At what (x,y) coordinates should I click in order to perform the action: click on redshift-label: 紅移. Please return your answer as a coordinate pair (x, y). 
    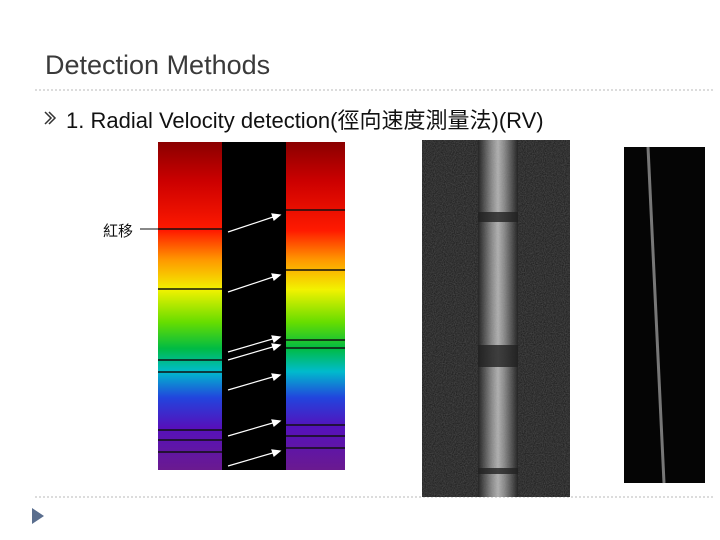
    Looking at the image, I should click on (118, 231).